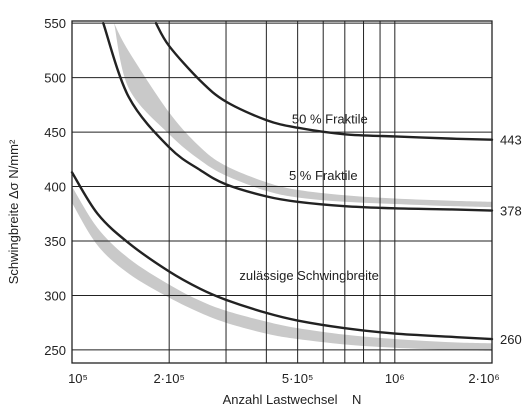 The image size is (528, 411). What do you see at coordinates (55, 78) in the screenshot?
I see `y-tick-label: 500` at bounding box center [55, 78].